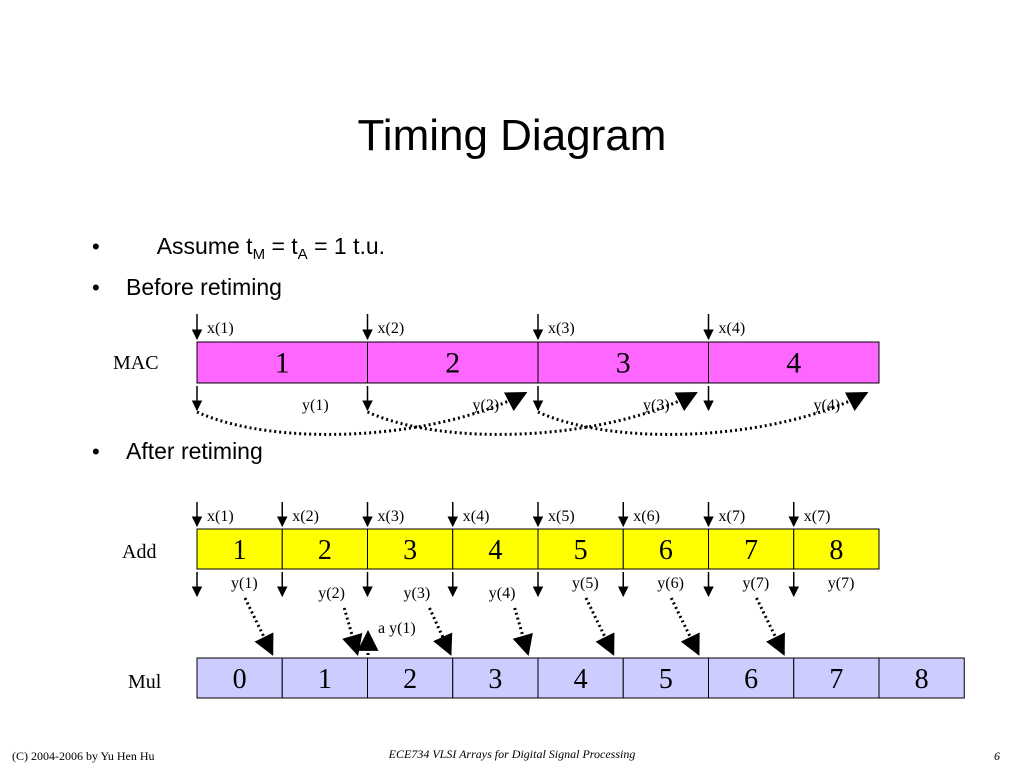 The width and height of the screenshot is (1024, 768). I want to click on text-part: = 1 t.u., so click(346, 246).